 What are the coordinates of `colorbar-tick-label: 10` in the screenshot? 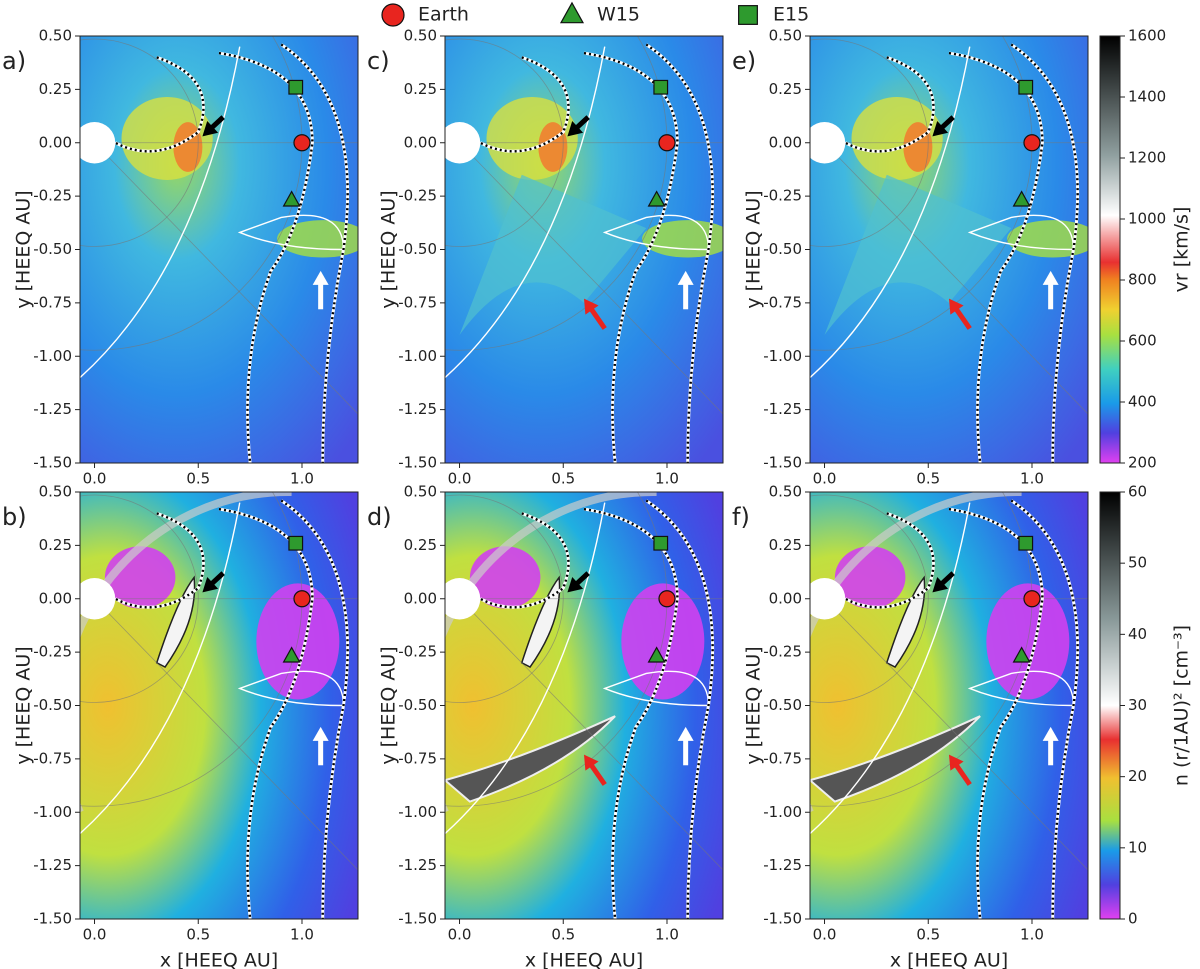 It's located at (1137, 847).